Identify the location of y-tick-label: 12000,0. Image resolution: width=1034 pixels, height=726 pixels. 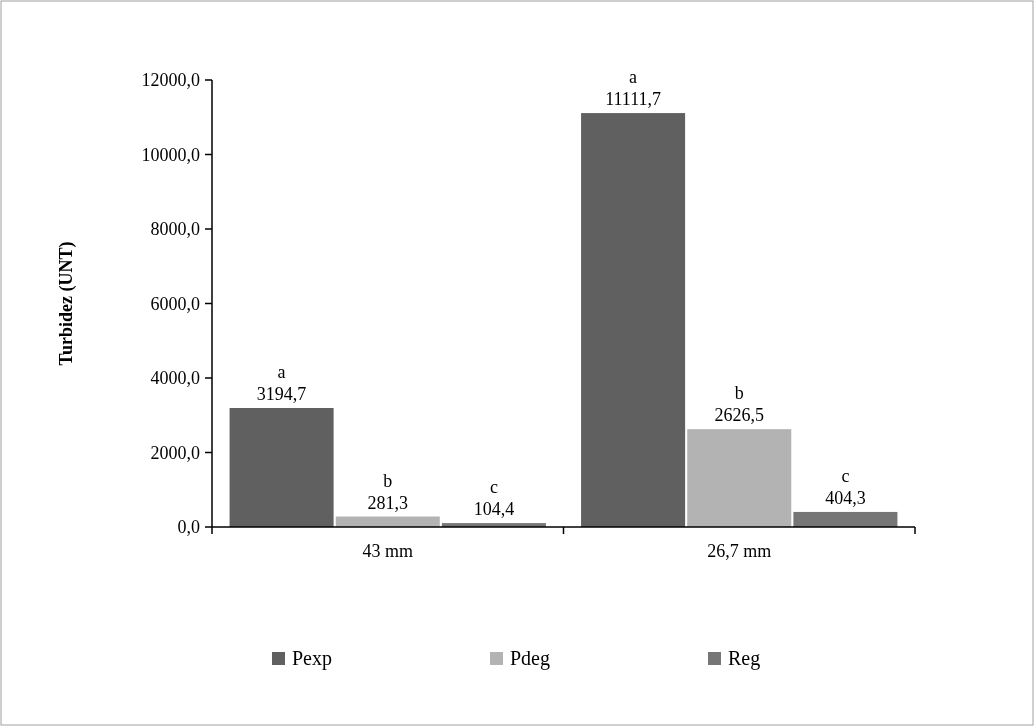
(170, 80).